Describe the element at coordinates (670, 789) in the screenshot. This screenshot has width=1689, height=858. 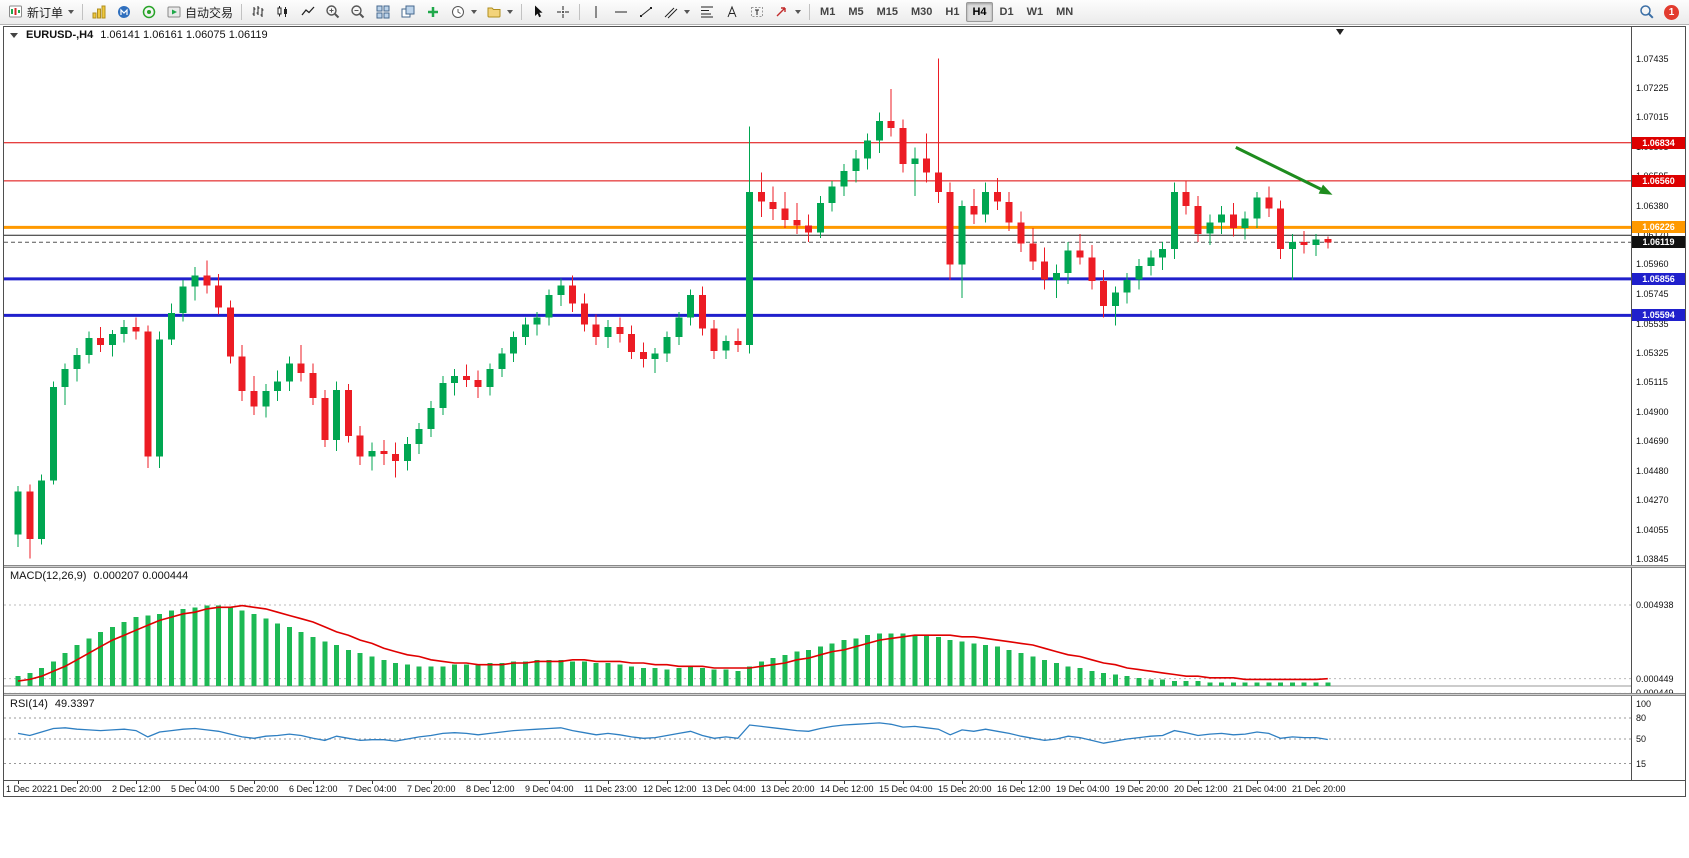
I see `time-axis-label: 12 Dec 12:00` at that location.